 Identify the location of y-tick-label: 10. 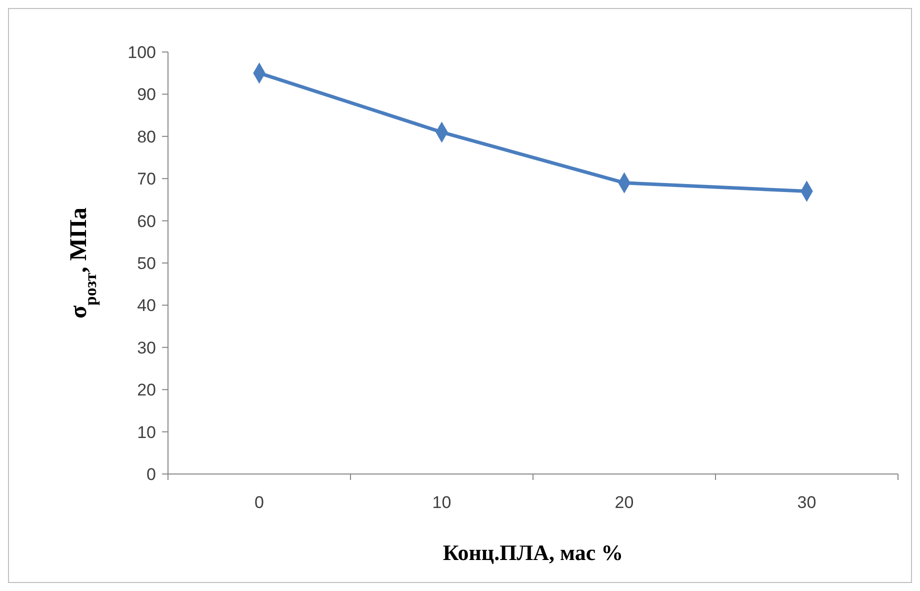
(146, 432).